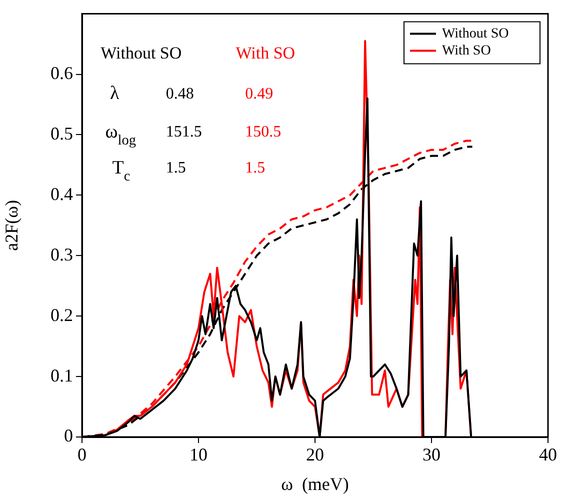 Image resolution: width=562 pixels, height=496 pixels. Describe the element at coordinates (12, 225) in the screenshot. I see `y-axis-title: a2F(ω)` at that location.